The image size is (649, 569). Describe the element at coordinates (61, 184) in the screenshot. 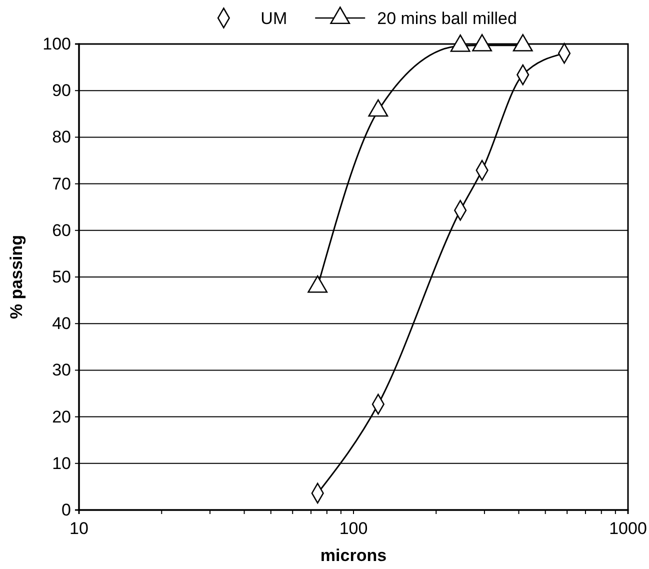

I see `y-tick-label: 70` at that location.